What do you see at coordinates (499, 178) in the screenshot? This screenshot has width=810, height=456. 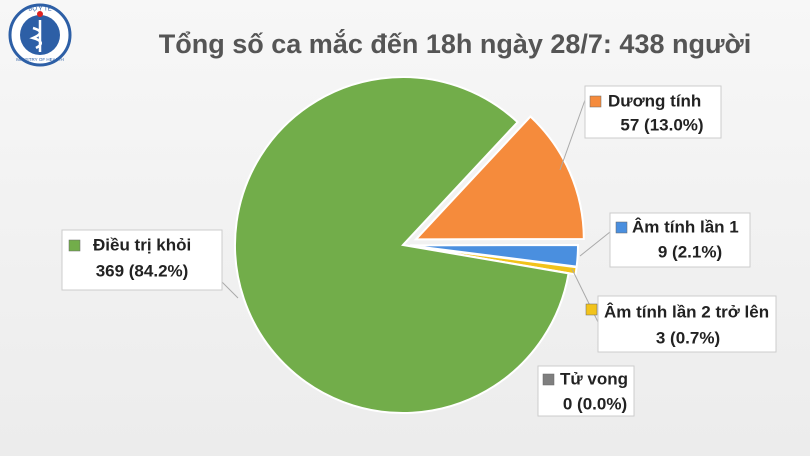 I see `pie-slice` at bounding box center [499, 178].